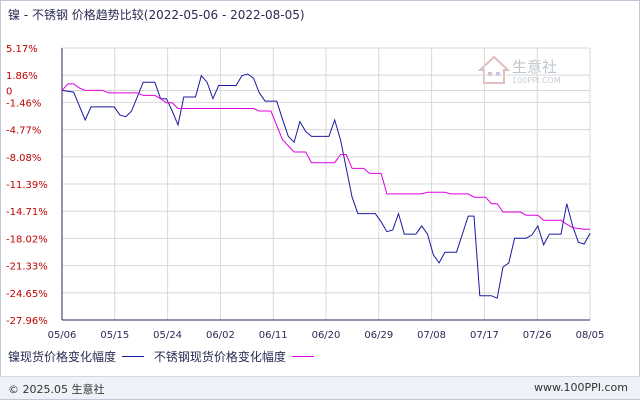 This screenshot has width=640, height=400. Describe the element at coordinates (320, 387) in the screenshot. I see `footer-bar: © 2025.05 生意社 www.100PPI.com` at that location.